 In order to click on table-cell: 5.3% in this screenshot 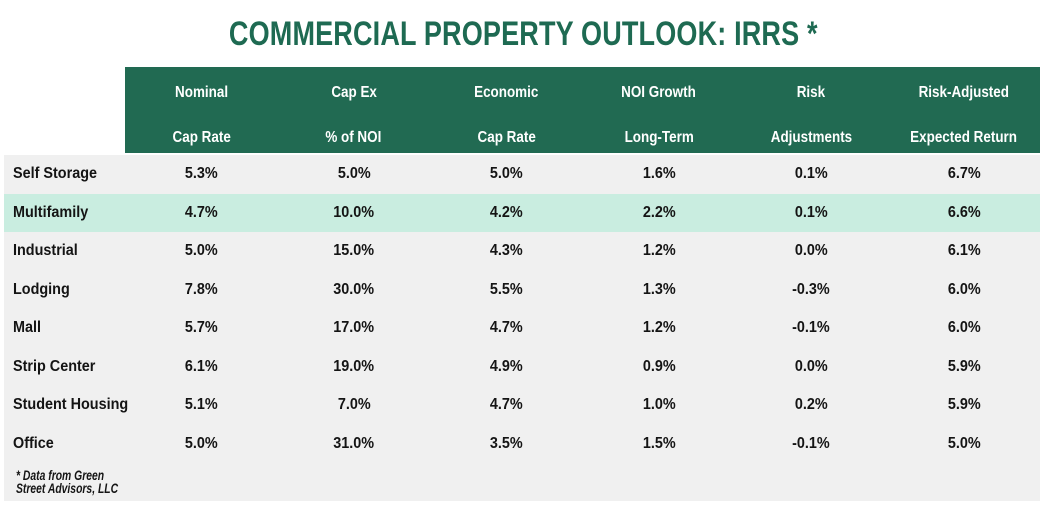, I will do `click(201, 174)`.